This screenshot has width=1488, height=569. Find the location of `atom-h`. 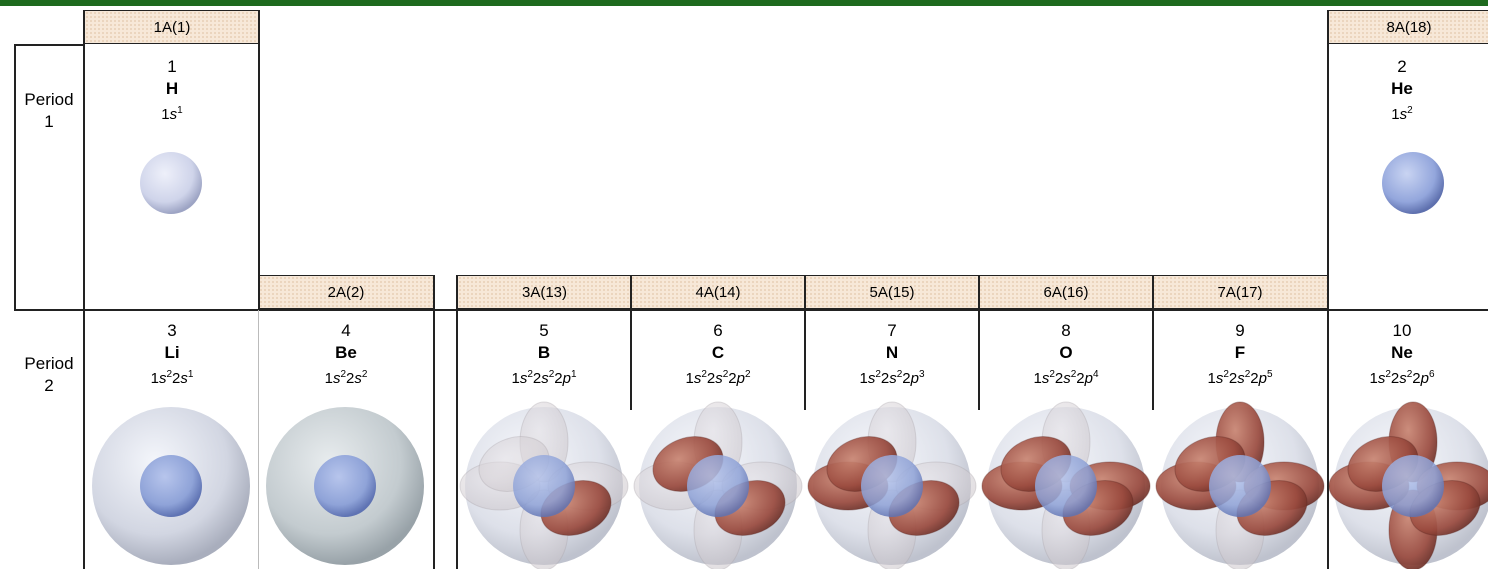

atom-h is located at coordinates (171, 183).